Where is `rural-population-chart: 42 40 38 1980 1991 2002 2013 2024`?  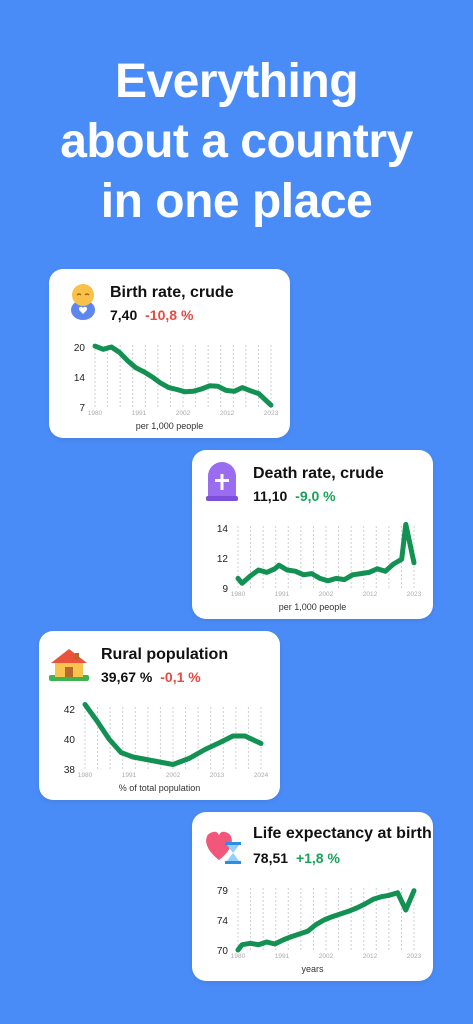
rural-population-chart: 42 40 38 1980 1991 2002 2013 2024 is located at coordinates (166, 740).